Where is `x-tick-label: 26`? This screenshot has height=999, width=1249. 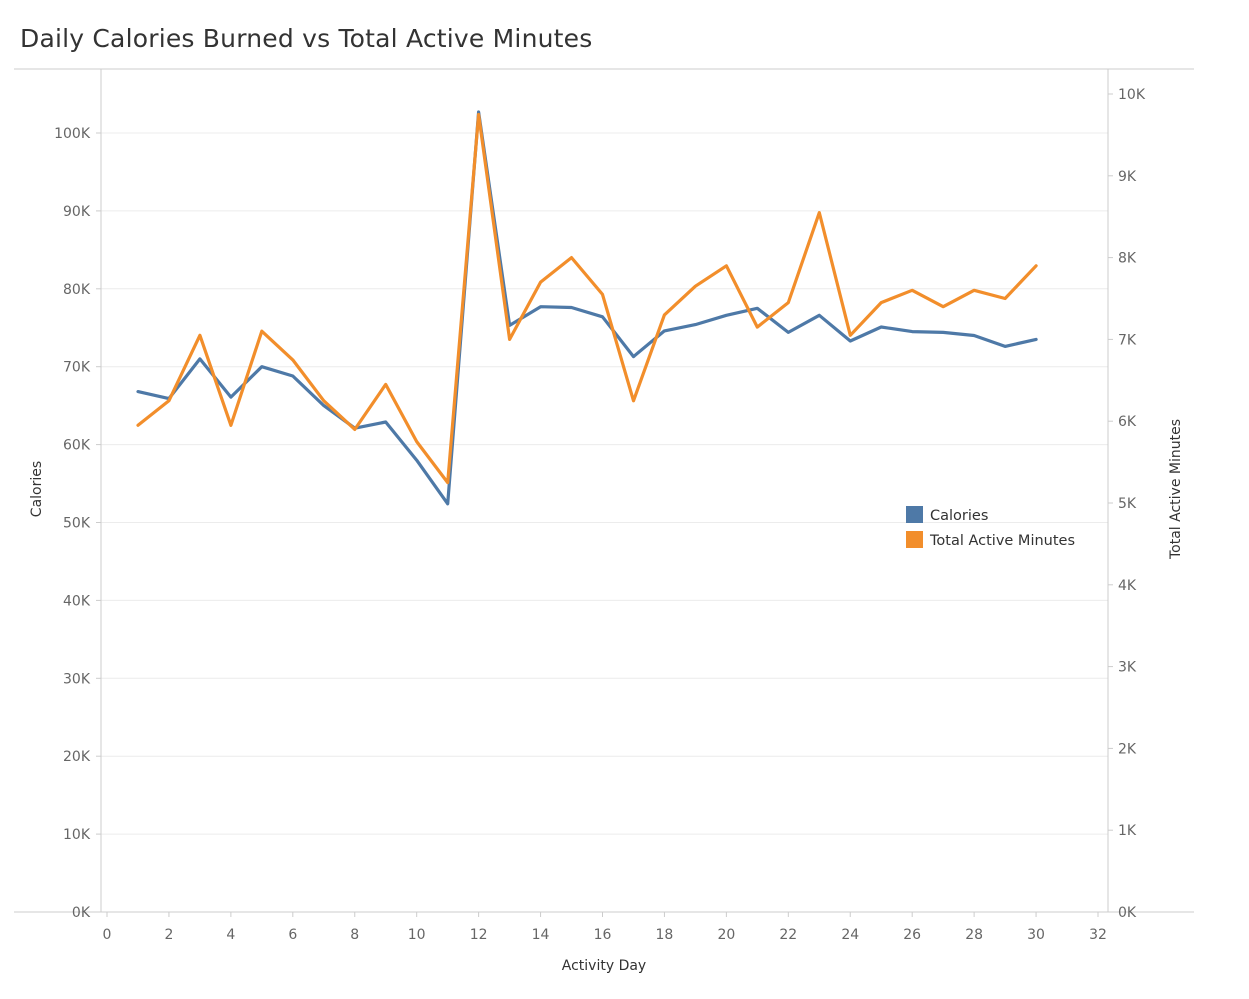 x-tick-label: 26 is located at coordinates (912, 935).